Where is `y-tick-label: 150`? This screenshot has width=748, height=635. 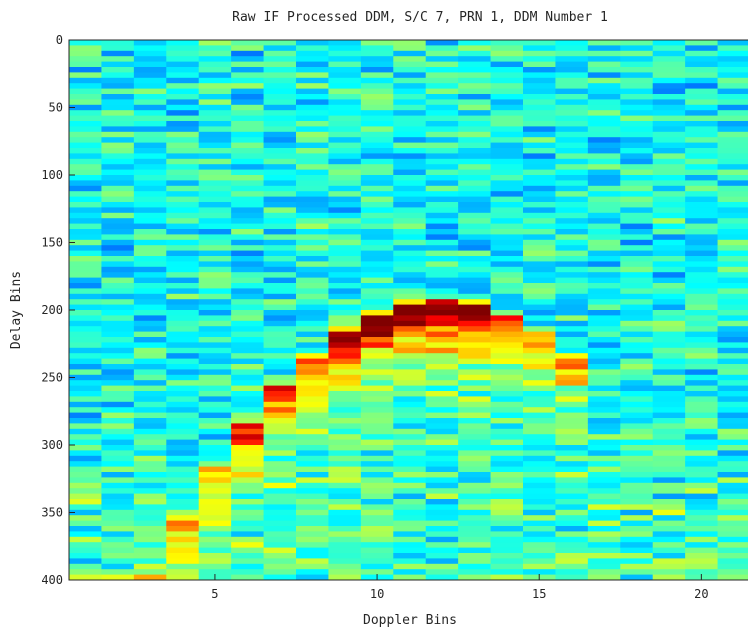
y-tick-label: 150 is located at coordinates (52, 243).